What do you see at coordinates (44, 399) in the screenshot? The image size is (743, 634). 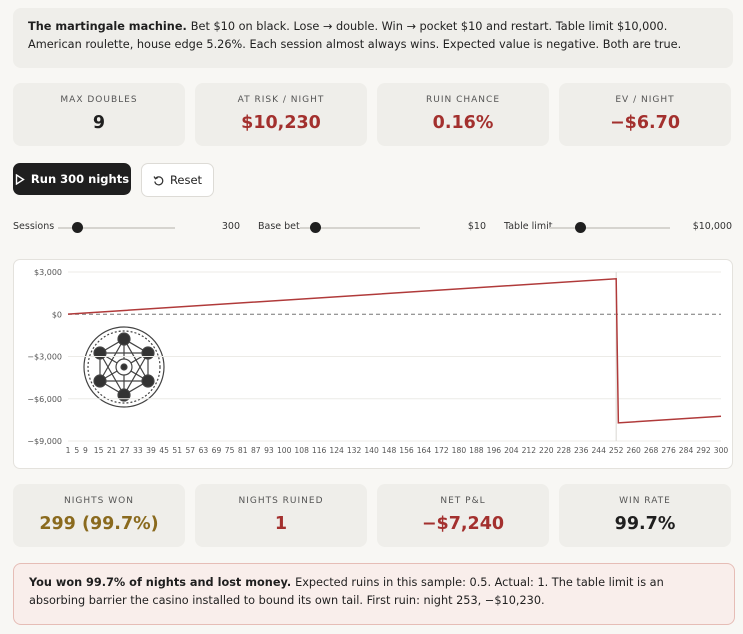 I see `y-tick-label: −$6,000` at bounding box center [44, 399].